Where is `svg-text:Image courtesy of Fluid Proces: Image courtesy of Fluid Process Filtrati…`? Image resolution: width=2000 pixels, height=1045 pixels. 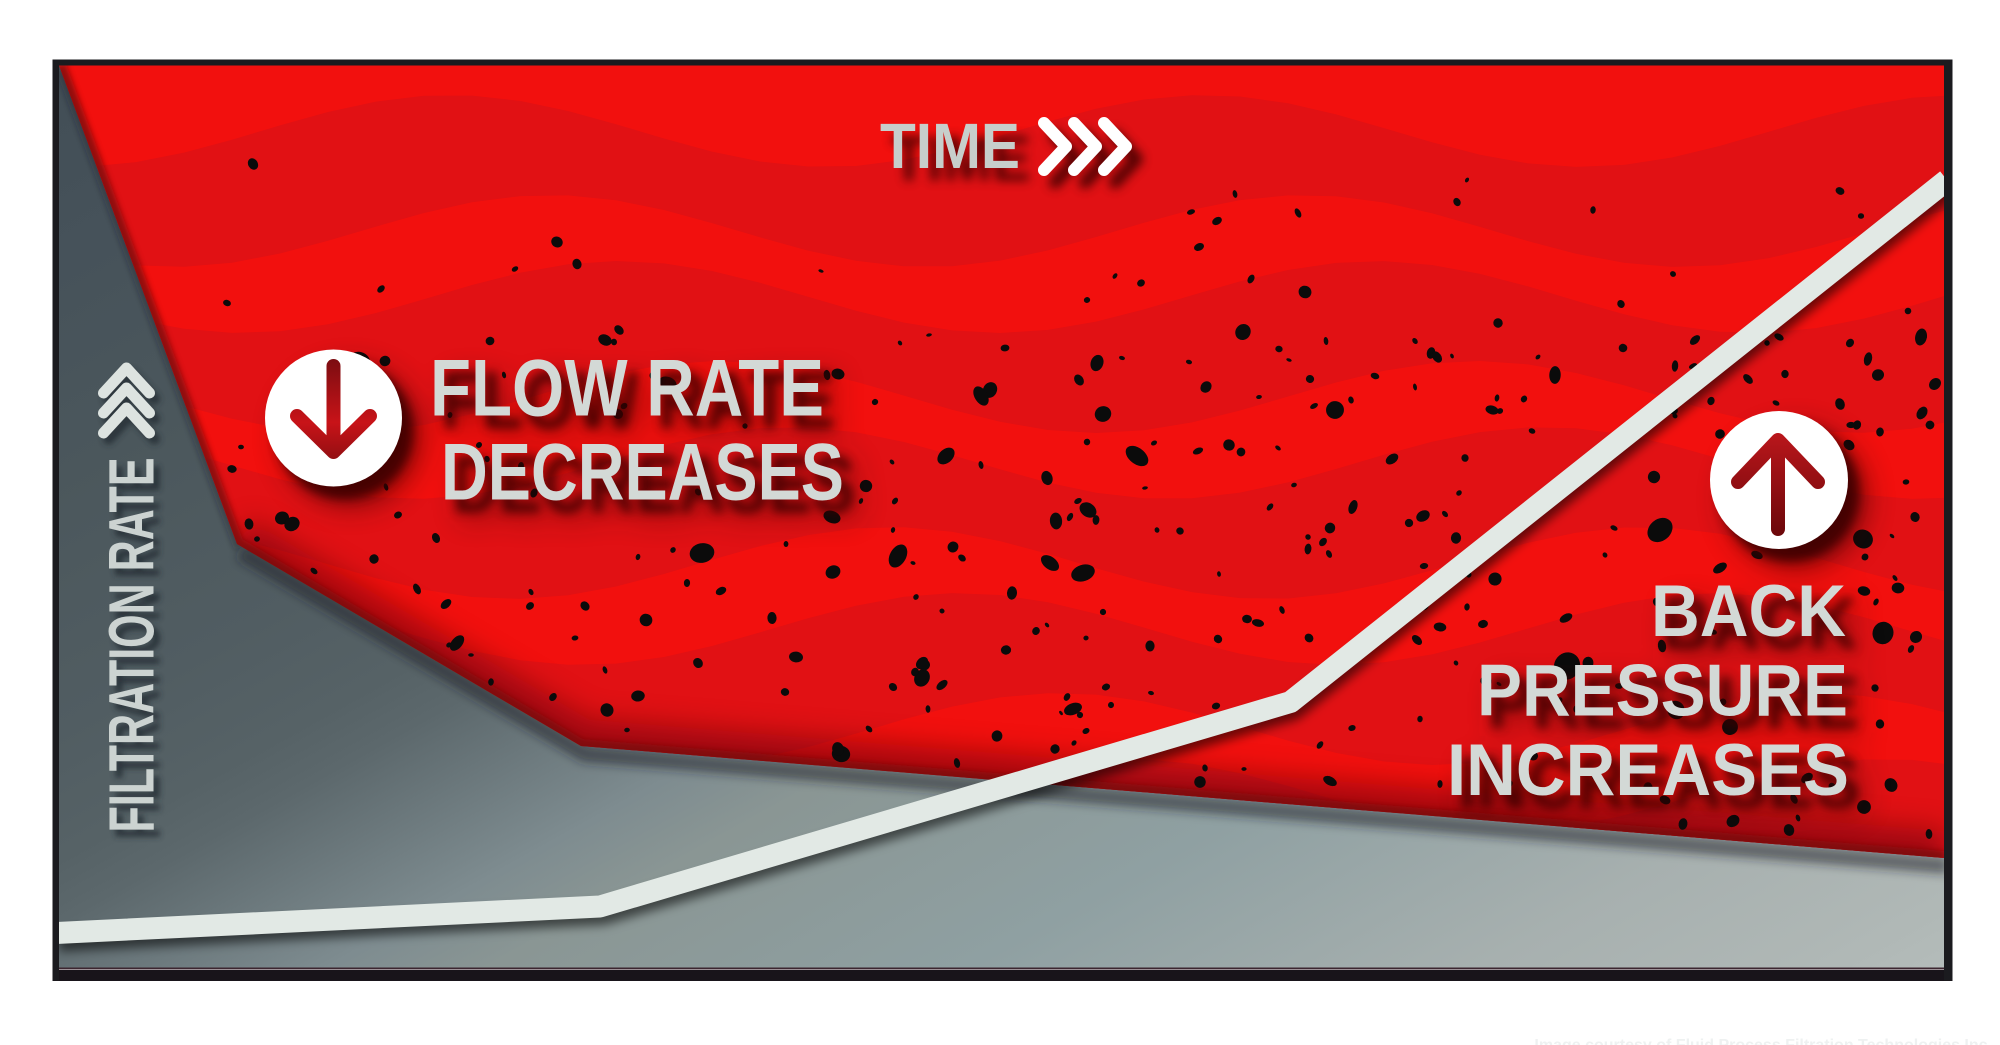 svg-text:Image courtesy of Fluid Proces: Image courtesy of Fluid Process Filtrati… is located at coordinates (1763, 1041).